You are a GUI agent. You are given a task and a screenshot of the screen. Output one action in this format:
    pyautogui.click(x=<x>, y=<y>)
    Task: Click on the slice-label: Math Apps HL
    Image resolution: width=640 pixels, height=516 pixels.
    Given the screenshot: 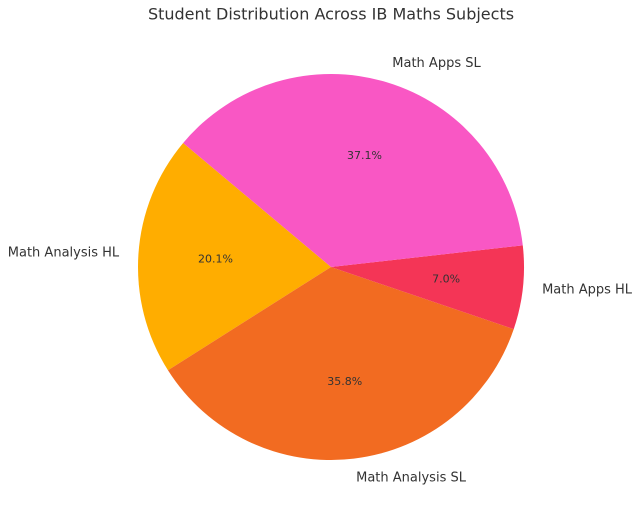 What is the action you would take?
    pyautogui.click(x=587, y=289)
    